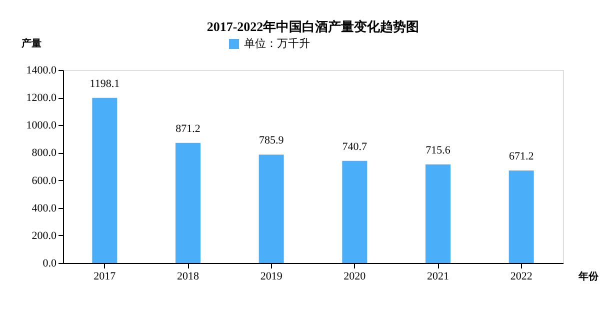 This screenshot has width=605, height=327. I want to click on legend-label: 单位：万千升, so click(277, 43).